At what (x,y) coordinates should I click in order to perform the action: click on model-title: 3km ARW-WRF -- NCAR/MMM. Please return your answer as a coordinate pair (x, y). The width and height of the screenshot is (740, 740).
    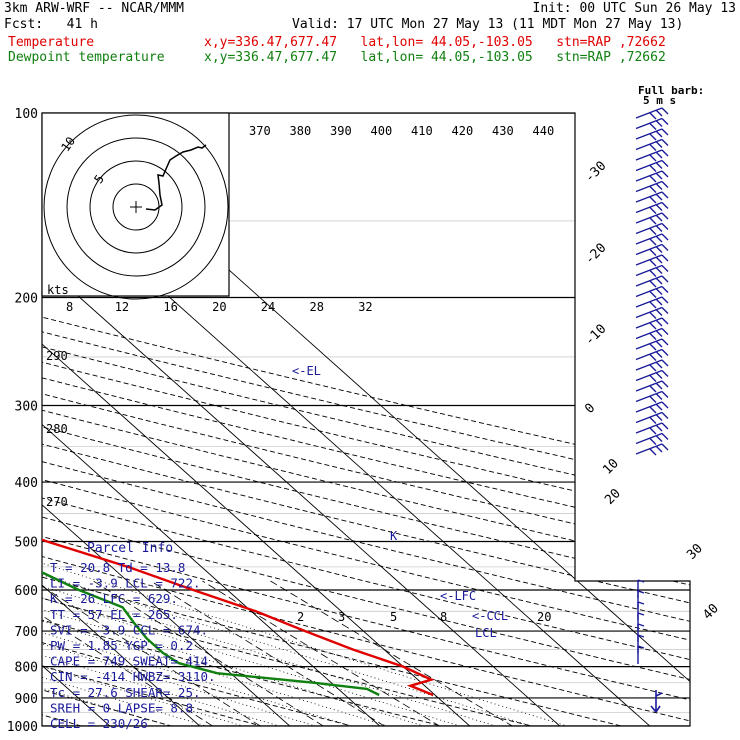
    Looking at the image, I should click on (94, 8).